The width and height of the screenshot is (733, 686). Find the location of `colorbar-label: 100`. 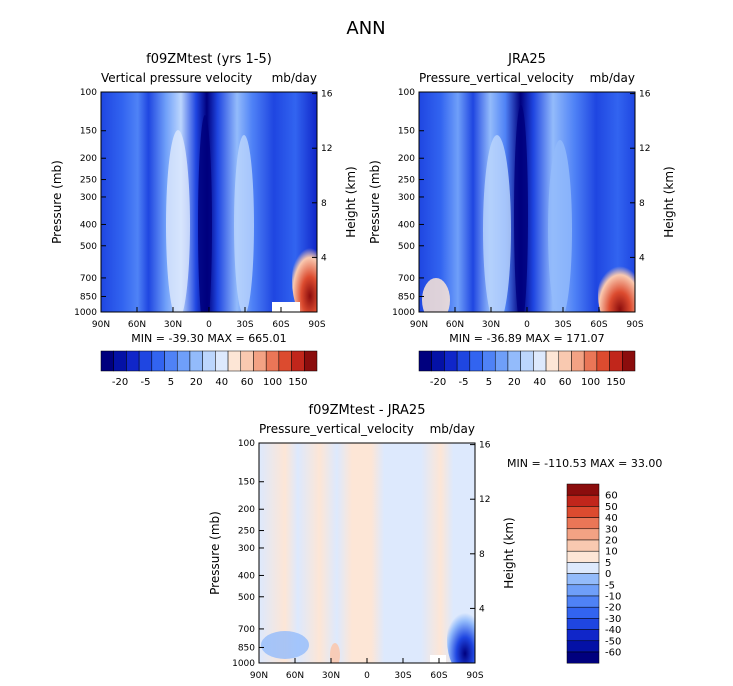

colorbar-label: 100 is located at coordinates (590, 382).